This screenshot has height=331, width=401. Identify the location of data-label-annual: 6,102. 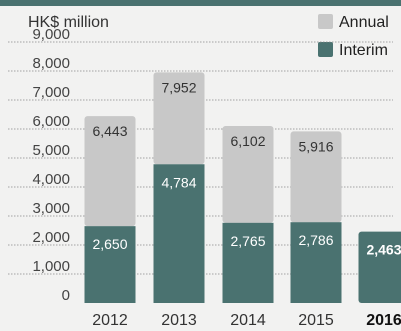
(247, 141).